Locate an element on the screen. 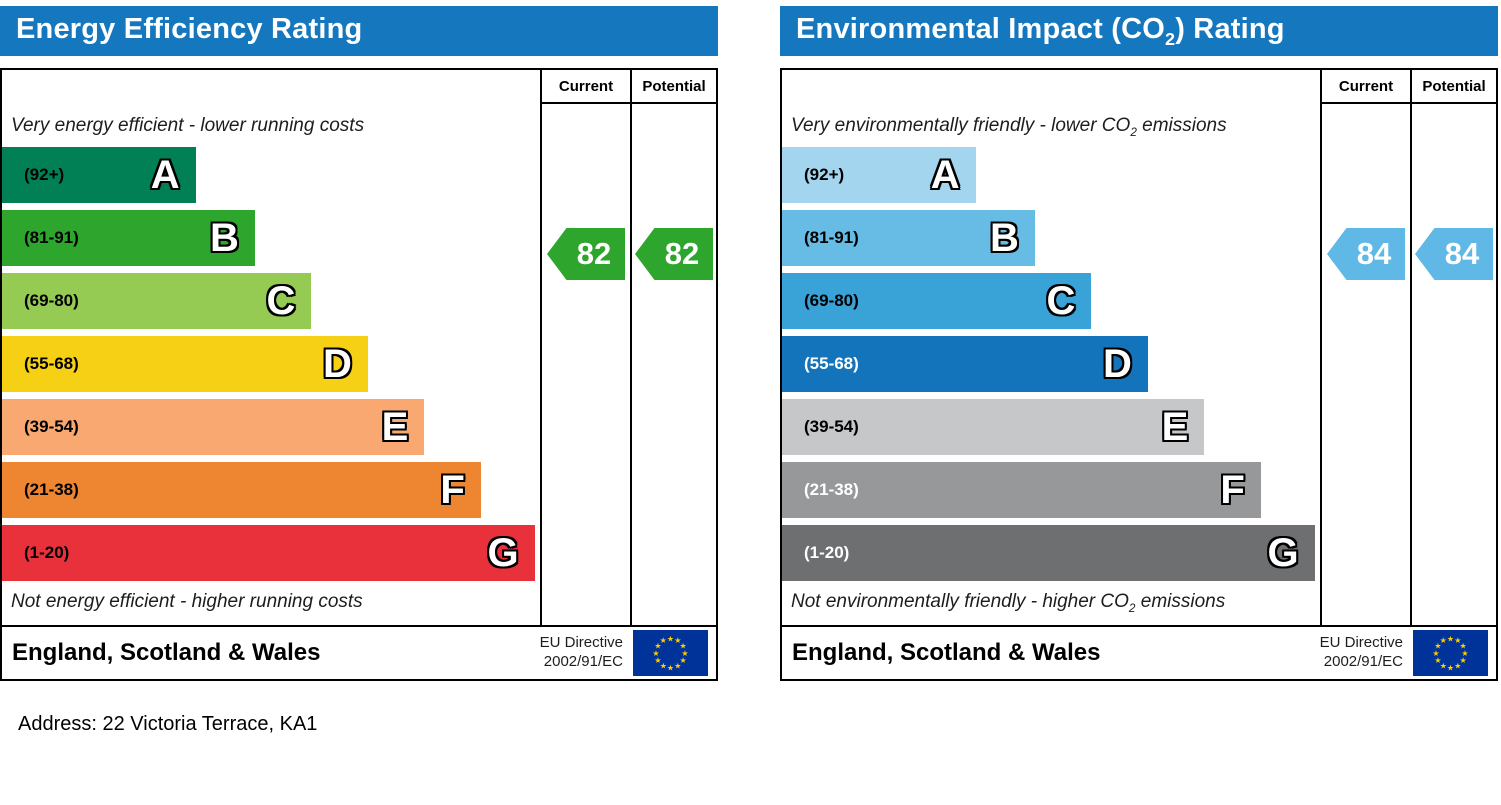  band-c: (69-80) C is located at coordinates (937, 300).